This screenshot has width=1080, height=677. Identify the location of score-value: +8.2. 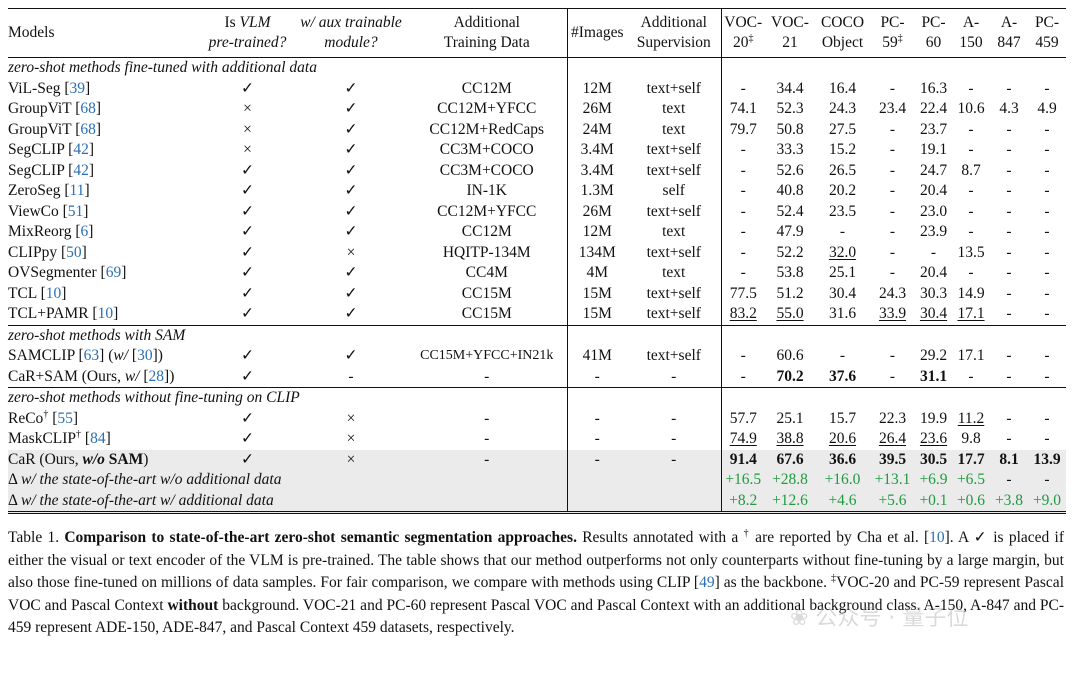
(743, 500).